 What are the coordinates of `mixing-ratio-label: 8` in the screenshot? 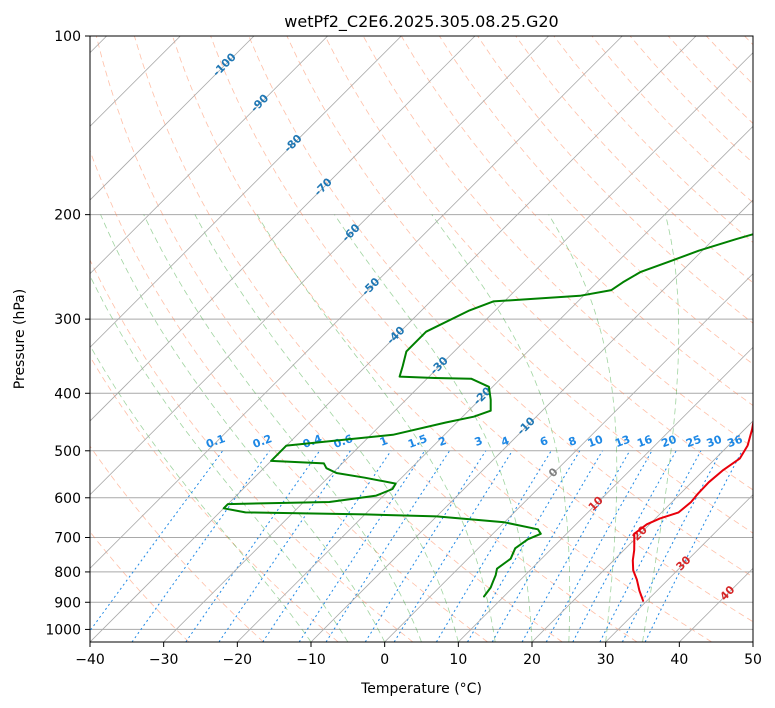 It's located at (573, 441).